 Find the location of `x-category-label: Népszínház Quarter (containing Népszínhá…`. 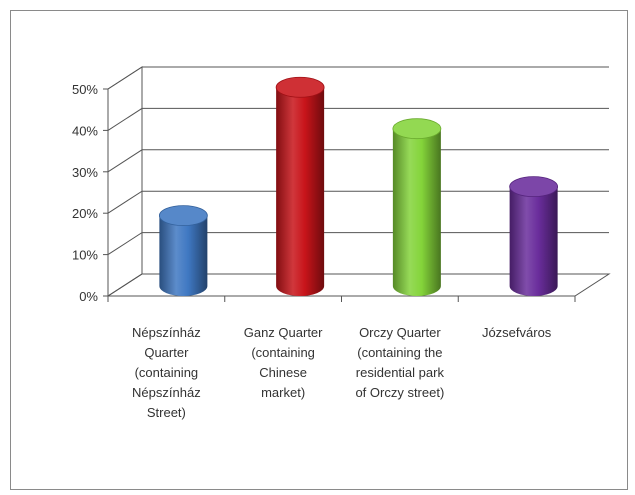

x-category-label: Népszínház Quarter (containing Népszínhá… is located at coordinates (166, 372).